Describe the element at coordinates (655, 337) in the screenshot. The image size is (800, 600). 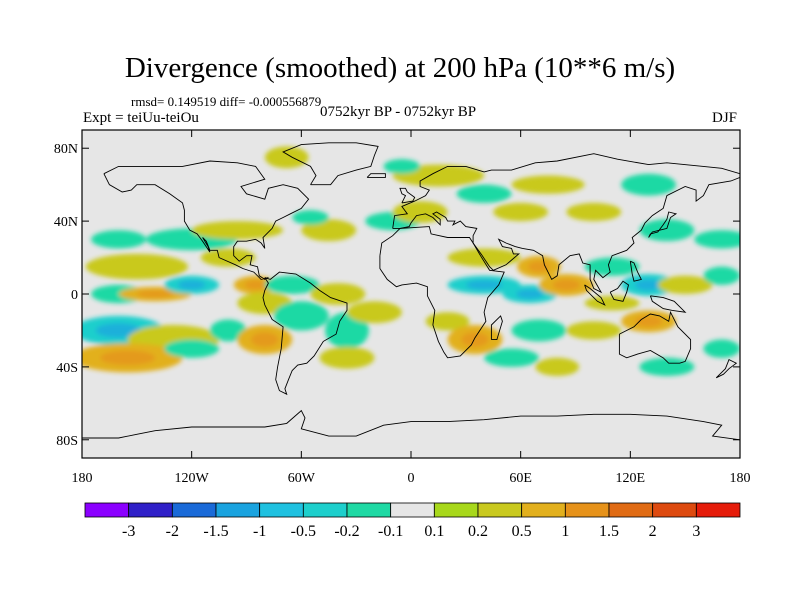
I see `coastline-australia` at that location.